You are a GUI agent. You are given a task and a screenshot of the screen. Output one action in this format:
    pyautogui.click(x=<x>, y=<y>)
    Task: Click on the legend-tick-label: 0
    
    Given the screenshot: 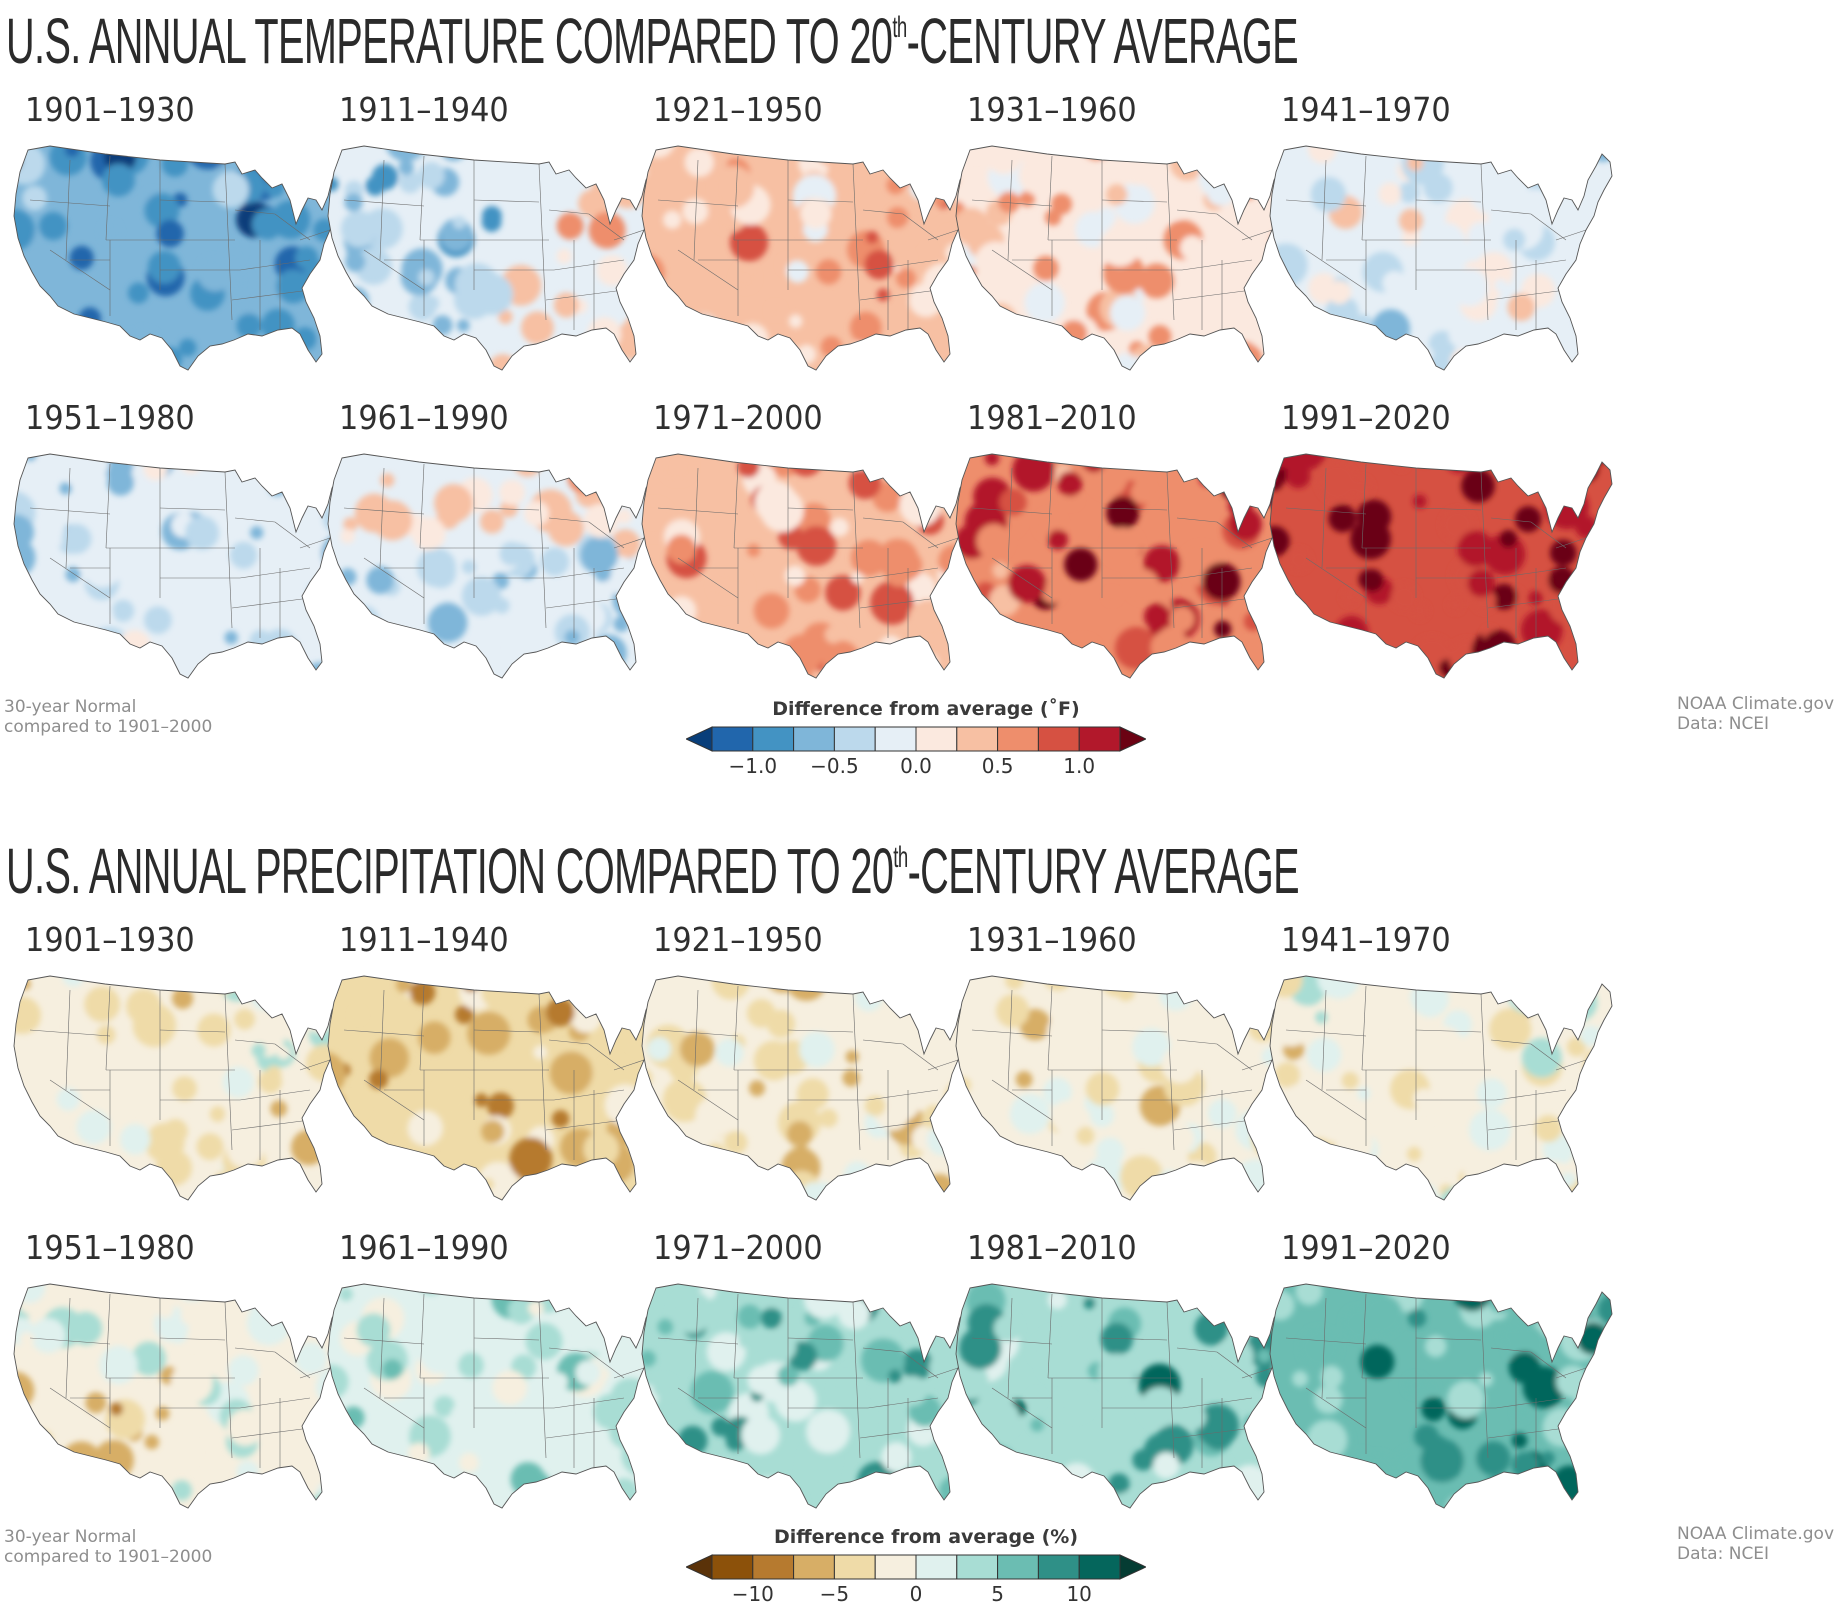 What is the action you would take?
    pyautogui.click(x=916, y=1594)
    